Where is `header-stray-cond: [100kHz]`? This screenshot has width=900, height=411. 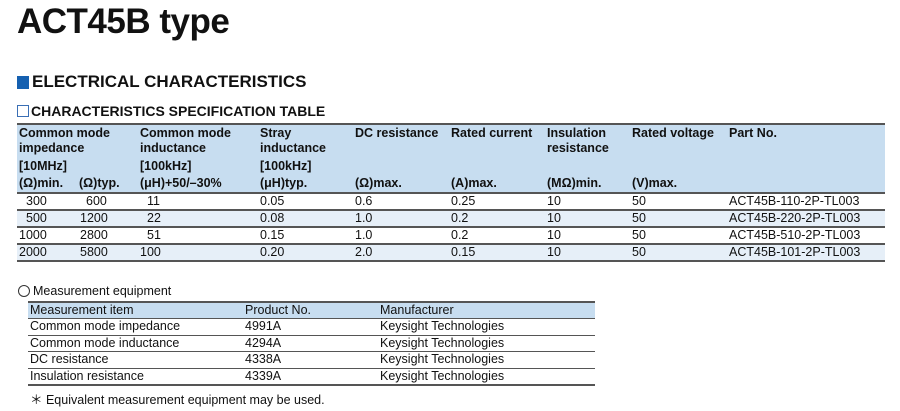 header-stray-cond: [100kHz] is located at coordinates (286, 166).